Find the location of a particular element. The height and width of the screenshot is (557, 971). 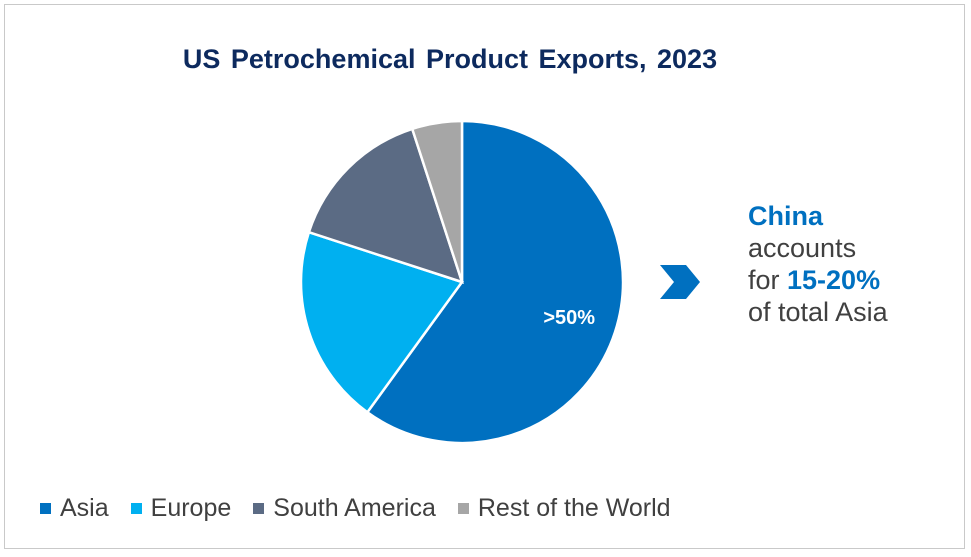

legend-item-south-america: South America is located at coordinates (344, 508).